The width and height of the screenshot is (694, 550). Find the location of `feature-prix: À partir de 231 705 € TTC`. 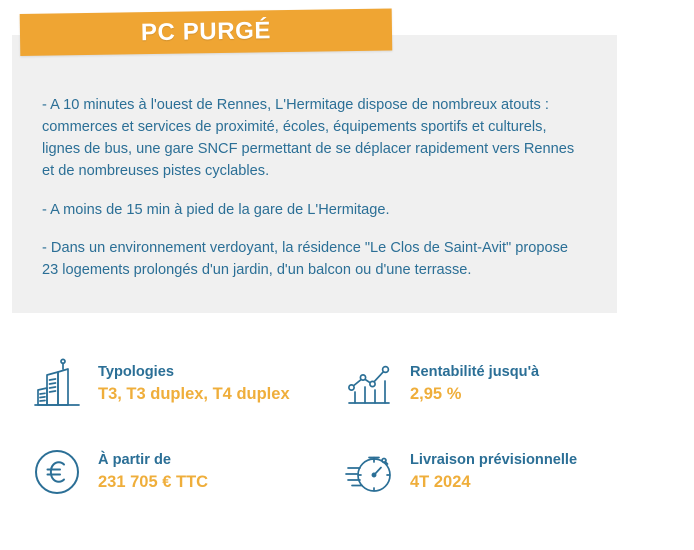

feature-prix: À partir de 231 705 € TTC is located at coordinates (186, 472).